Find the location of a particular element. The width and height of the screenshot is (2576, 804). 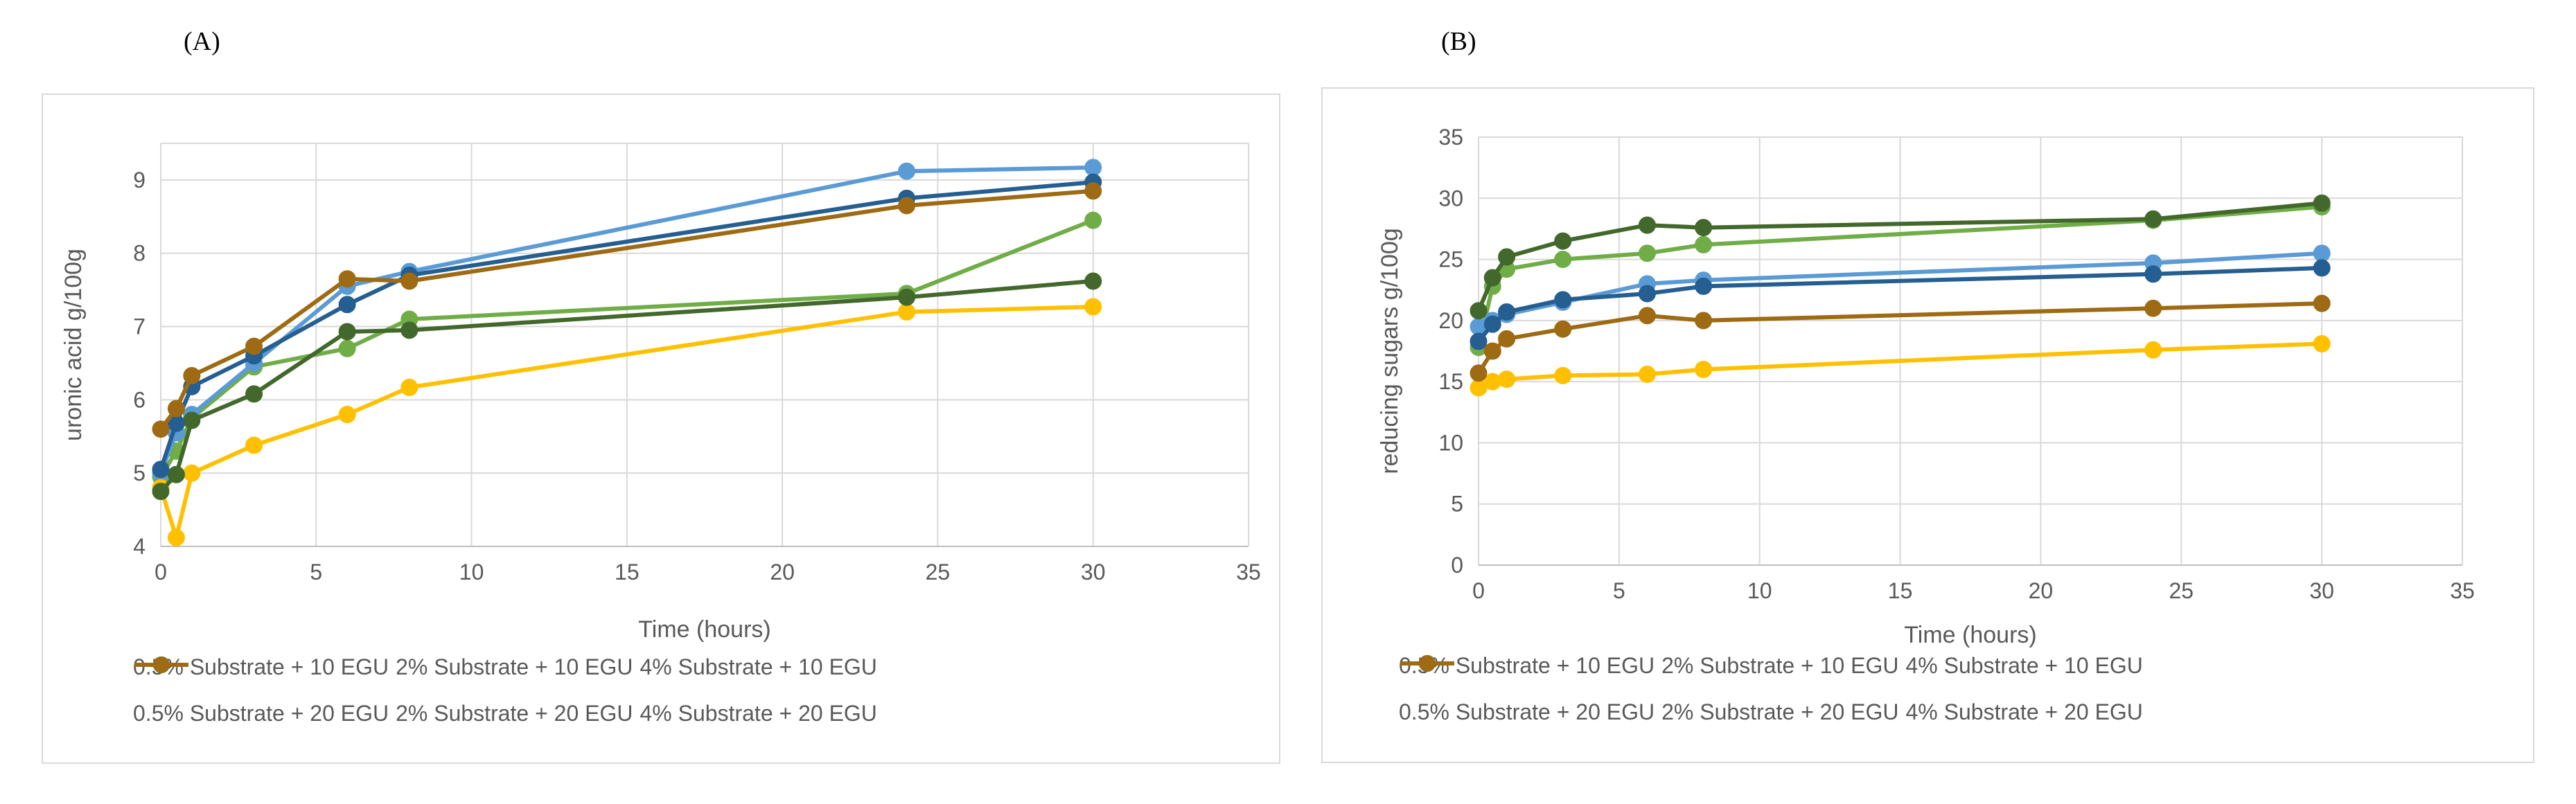

chart-b-ytick-25: 25 is located at coordinates (1450, 259).